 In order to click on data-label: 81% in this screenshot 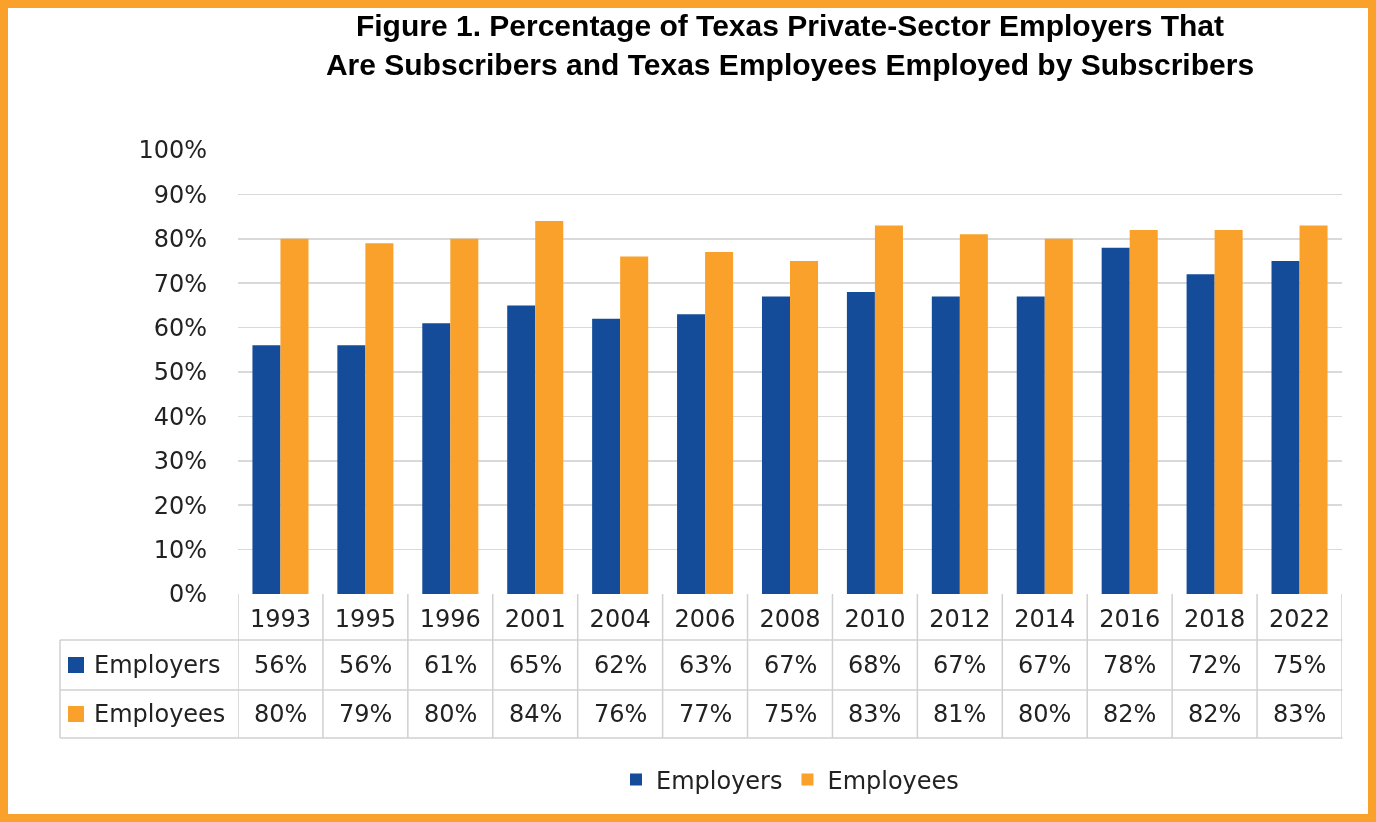, I will do `click(960, 714)`.